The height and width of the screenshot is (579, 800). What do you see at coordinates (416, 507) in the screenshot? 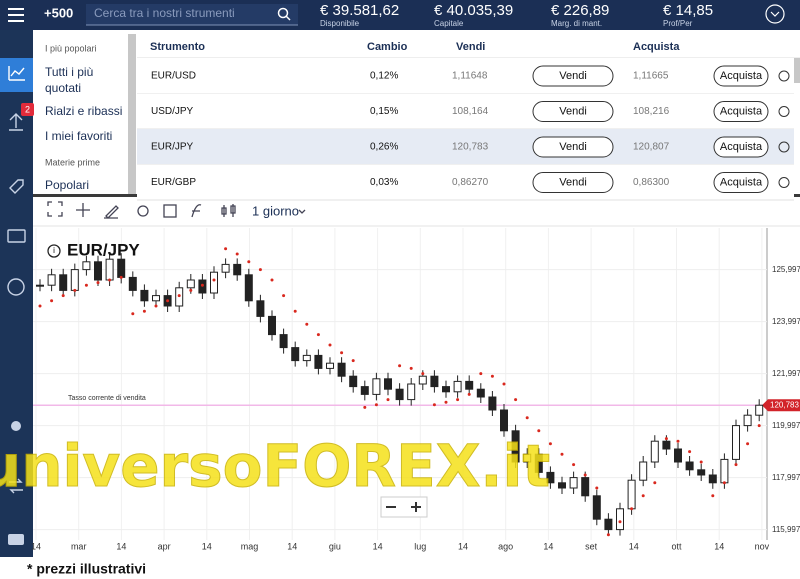
I see `zoom-in` at bounding box center [416, 507].